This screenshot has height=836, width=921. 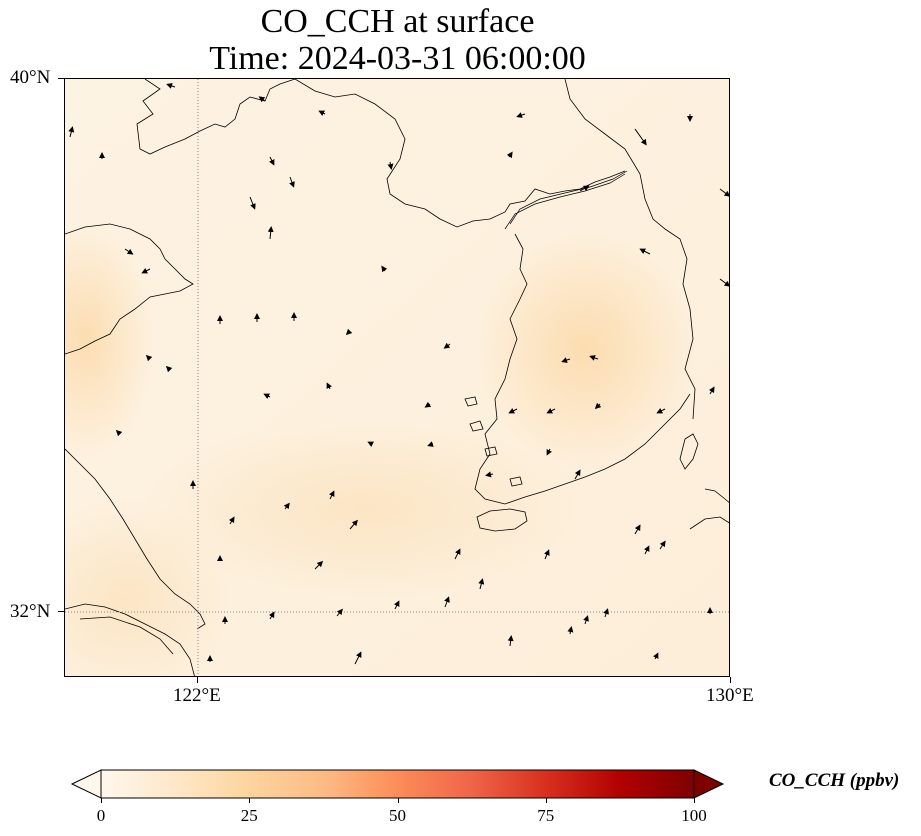 I want to click on colorbar-bar, so click(x=397, y=784).